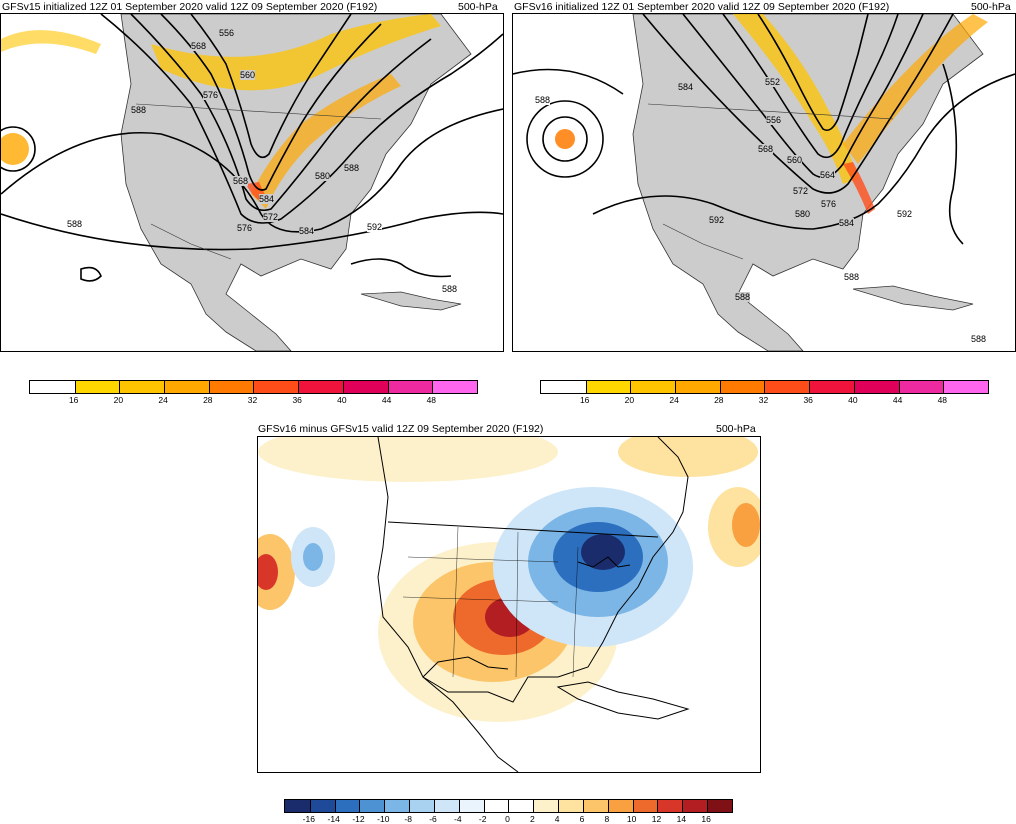 This screenshot has width=1016, height=824. I want to click on contour-label: 572, so click(271, 217).